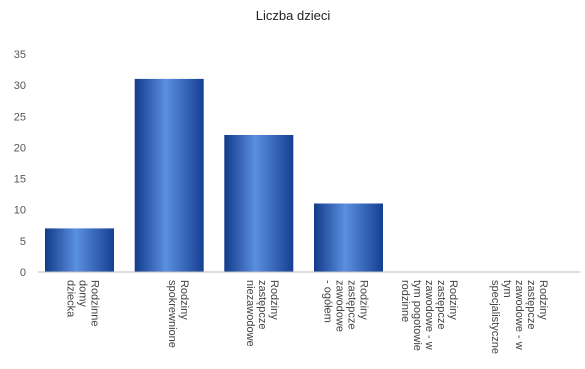 Image resolution: width=585 pixels, height=369 pixels. What do you see at coordinates (20, 211) in the screenshot?
I see `y-tick-label: 10` at bounding box center [20, 211].